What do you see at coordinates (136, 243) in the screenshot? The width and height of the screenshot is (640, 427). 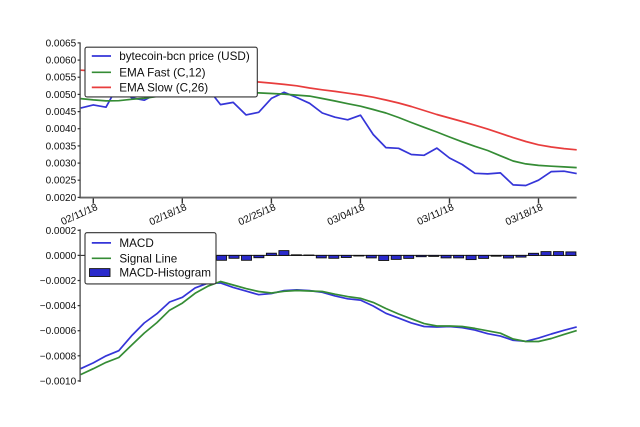 I see `svg-text: MACD` at bounding box center [136, 243].